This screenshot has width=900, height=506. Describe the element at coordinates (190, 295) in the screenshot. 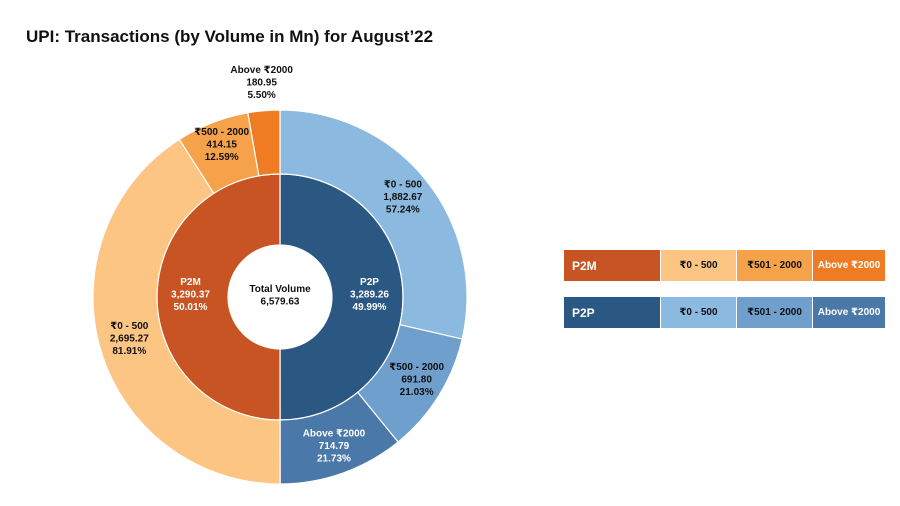

I see `inner-label-p2m: P2M 3,290.37 50.01%` at that location.